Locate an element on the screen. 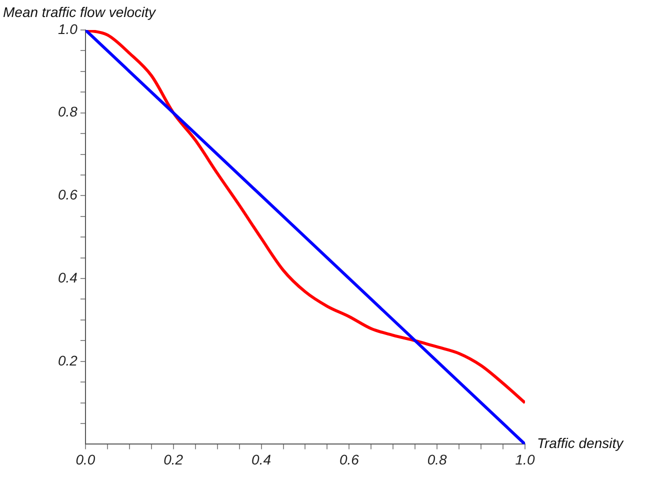 The height and width of the screenshot is (477, 665). x-tick-label: 0.6 is located at coordinates (349, 459).